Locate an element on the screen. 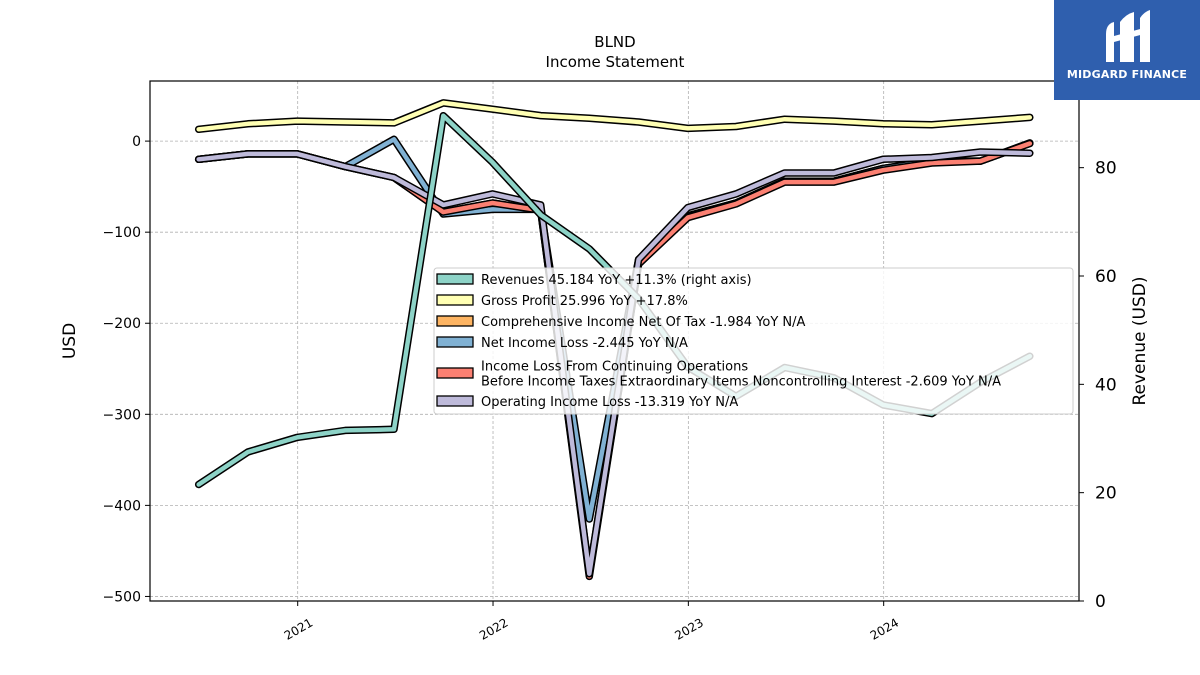  y-right-tick-label: 60 is located at coordinates (1106, 277).